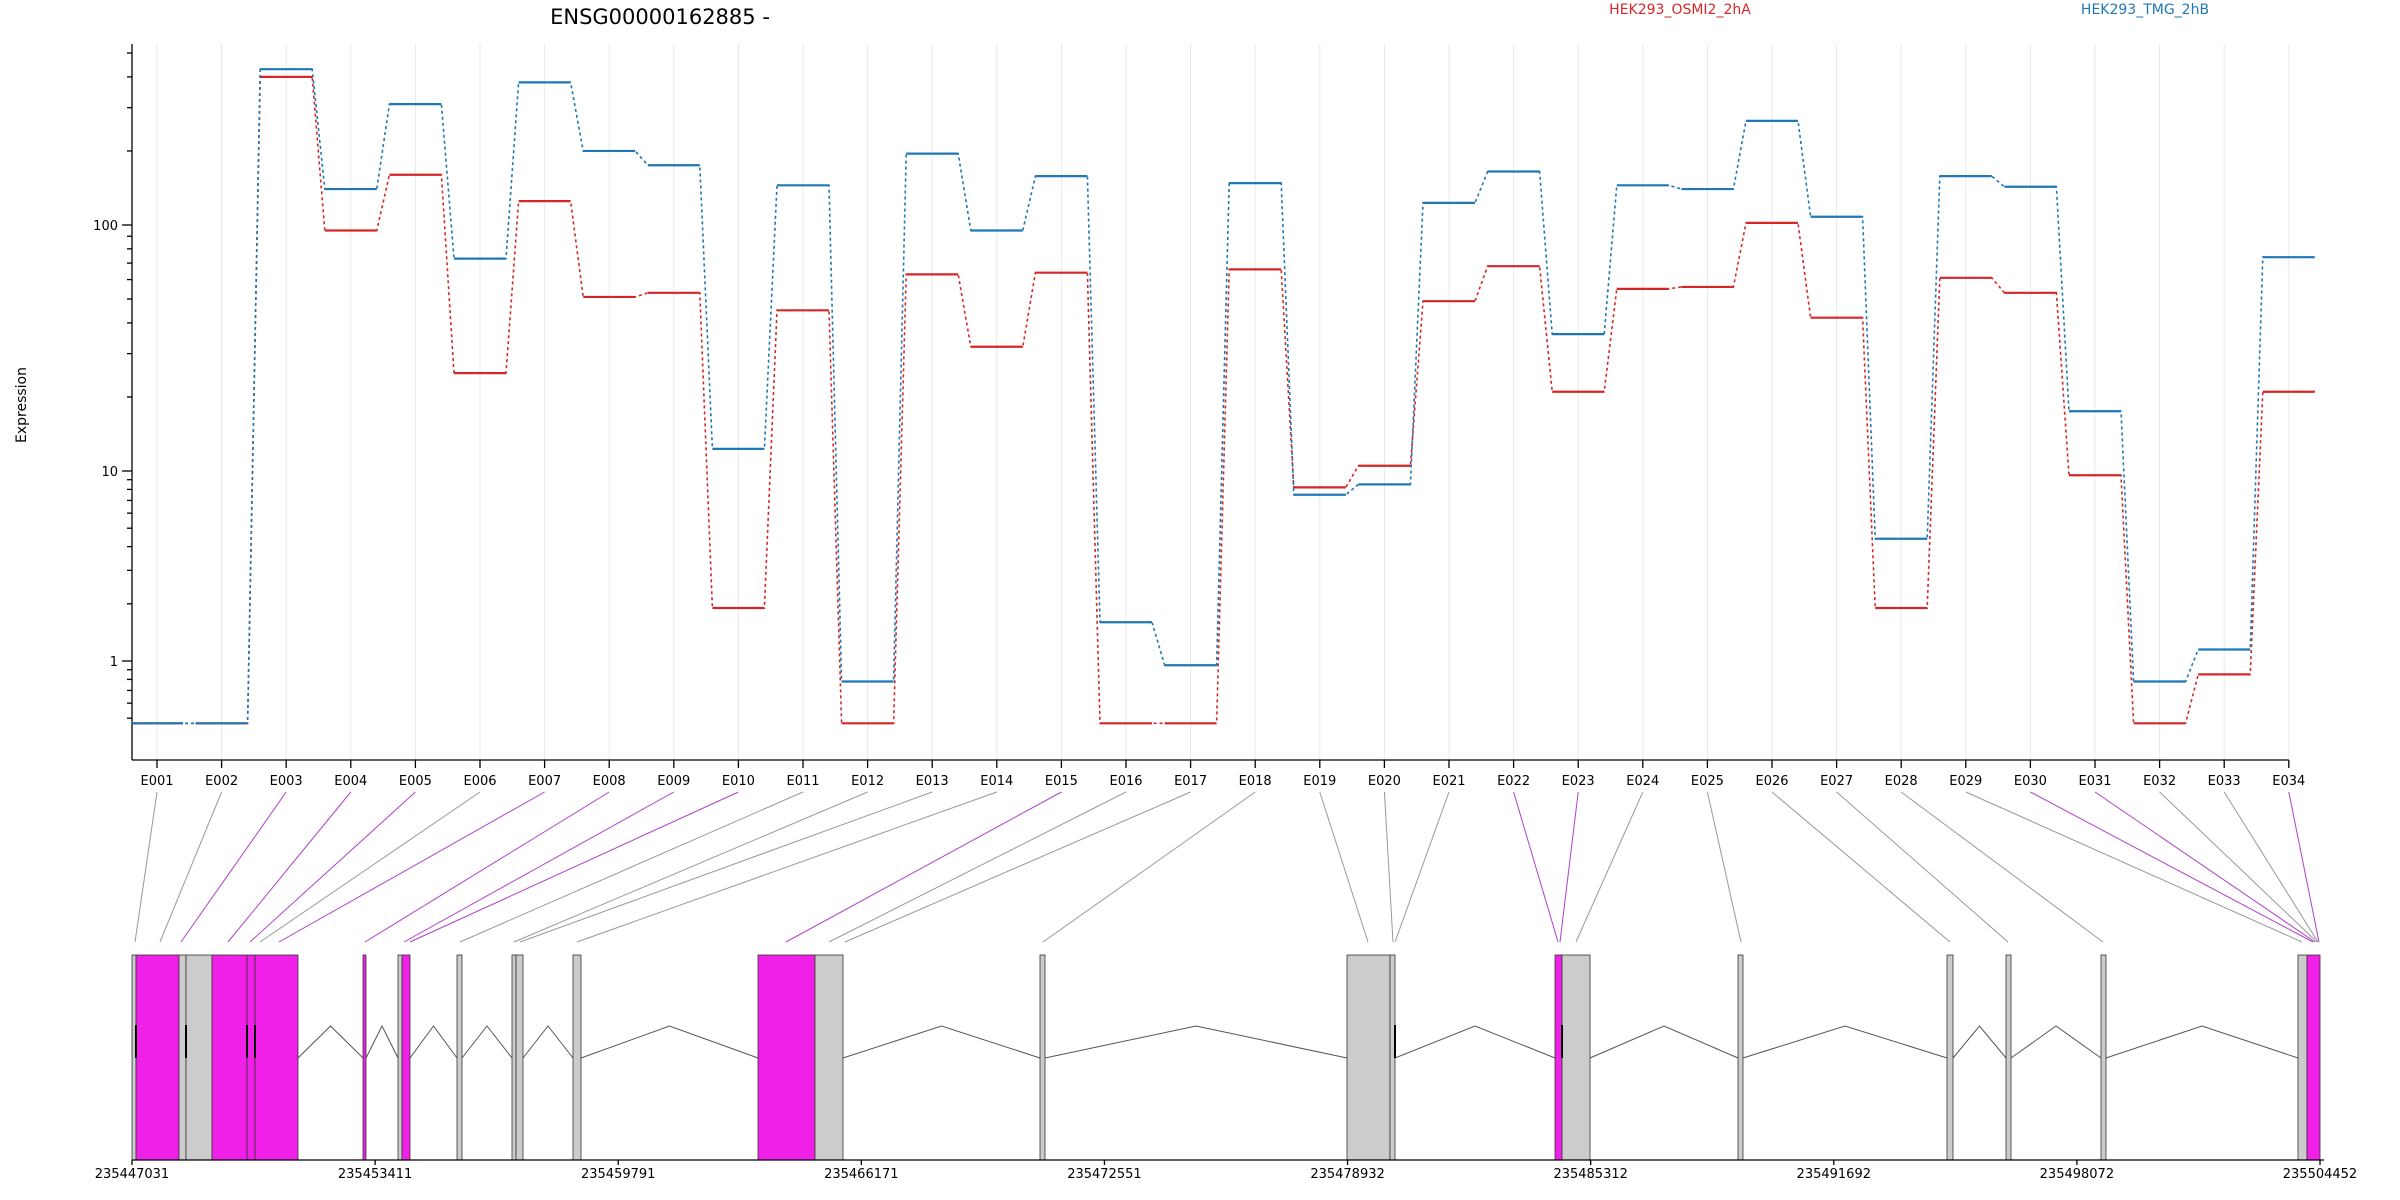  Describe the element at coordinates (156, 781) in the screenshot. I see `x-tick-label: E001` at that location.